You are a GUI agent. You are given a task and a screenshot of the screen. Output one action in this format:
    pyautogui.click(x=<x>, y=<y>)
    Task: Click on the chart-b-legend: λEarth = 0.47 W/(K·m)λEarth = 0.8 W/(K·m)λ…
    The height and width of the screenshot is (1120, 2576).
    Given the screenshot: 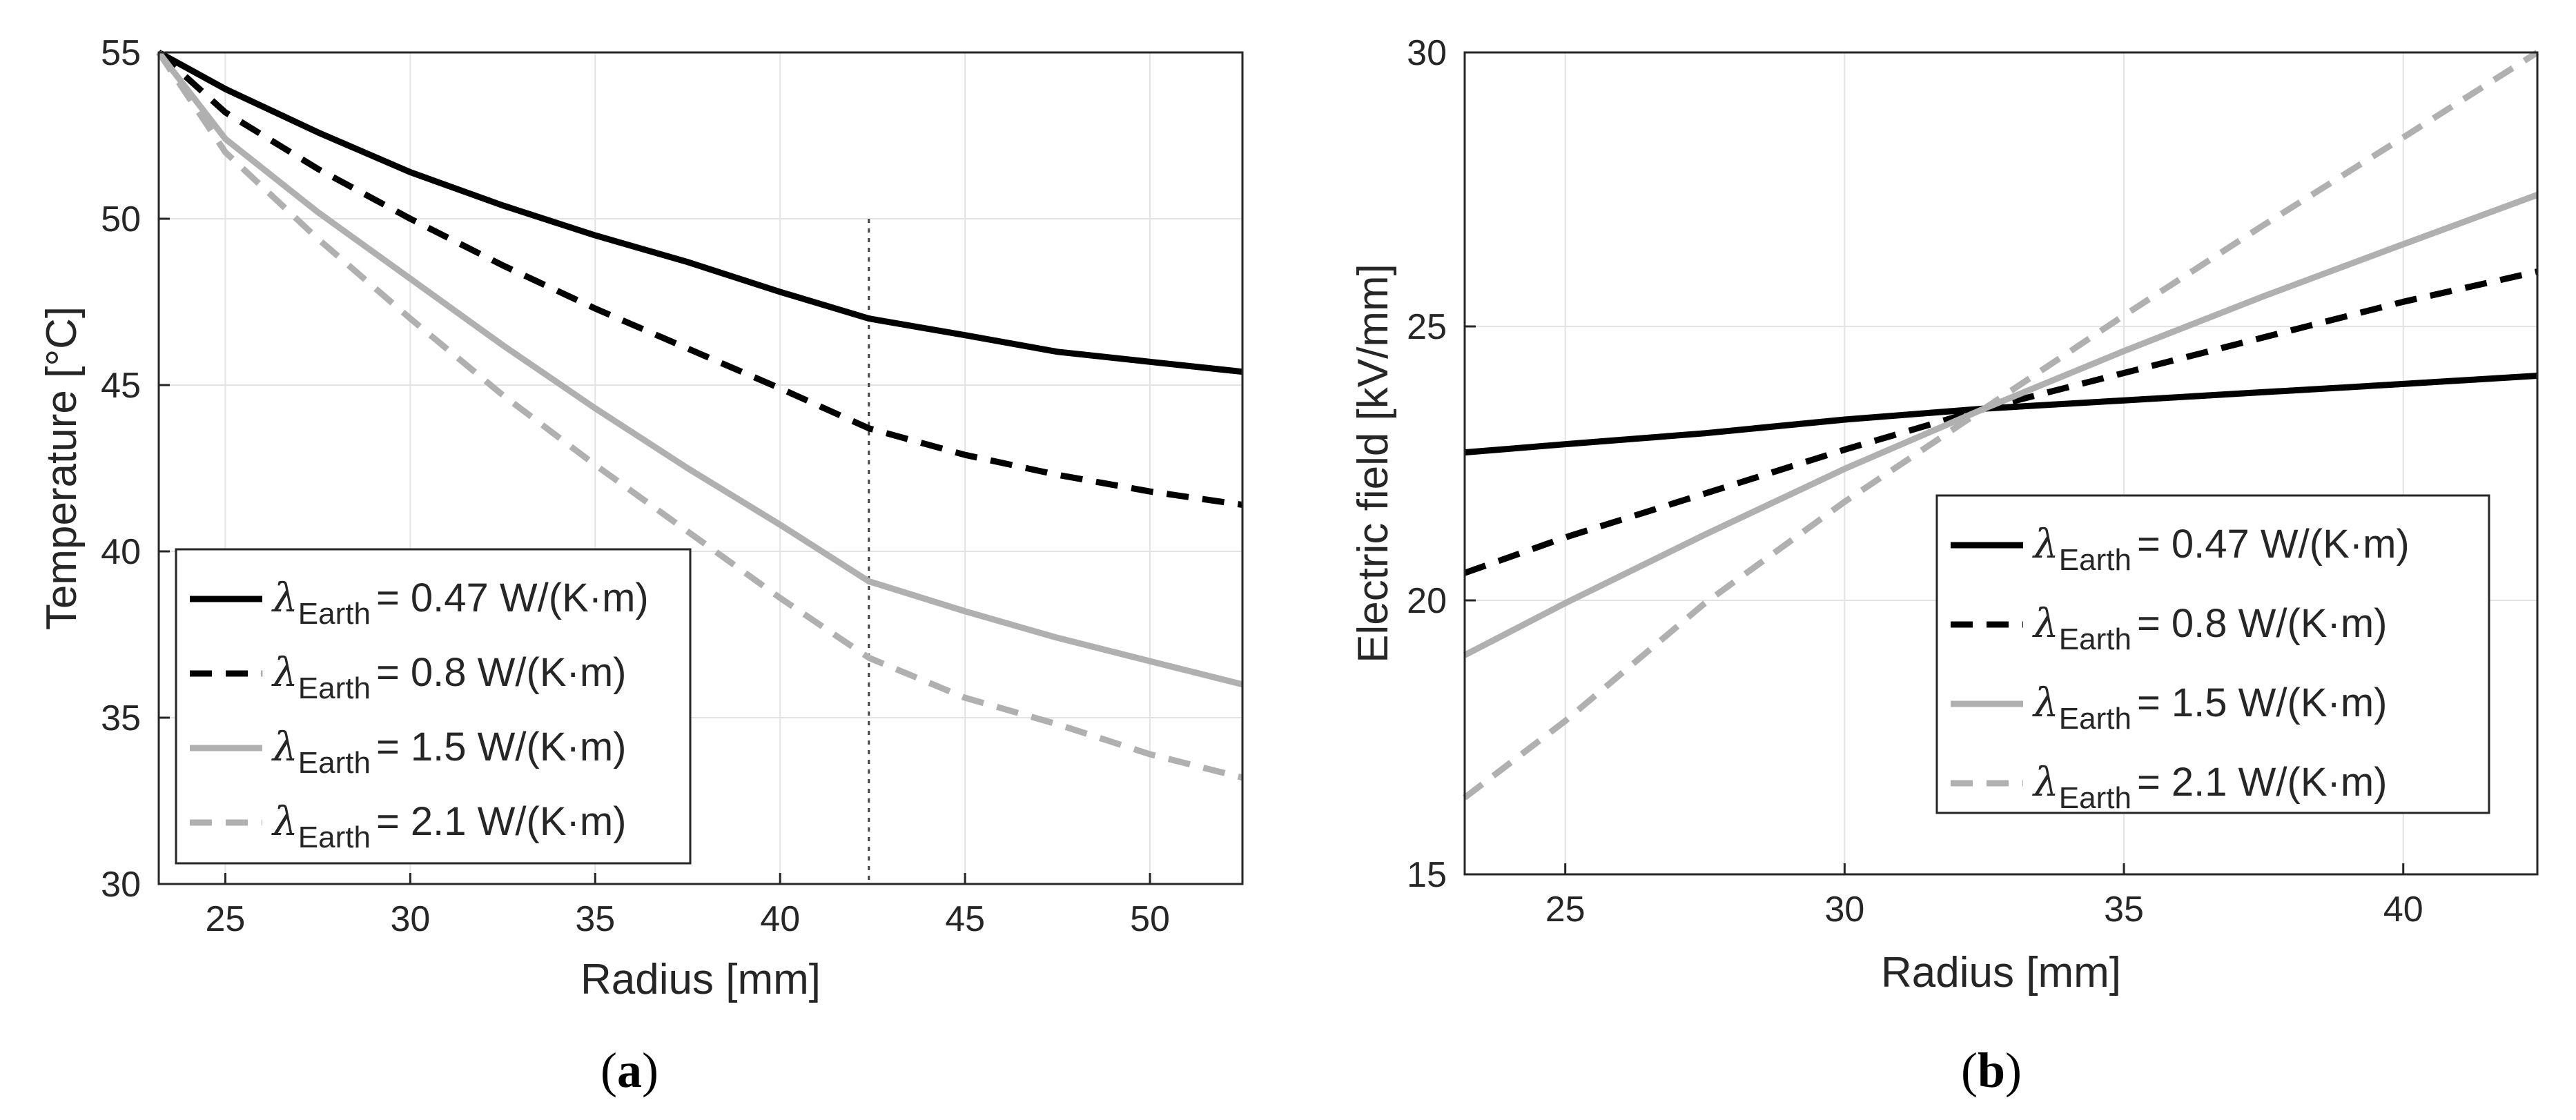 What is the action you would take?
    pyautogui.click(x=2212, y=654)
    